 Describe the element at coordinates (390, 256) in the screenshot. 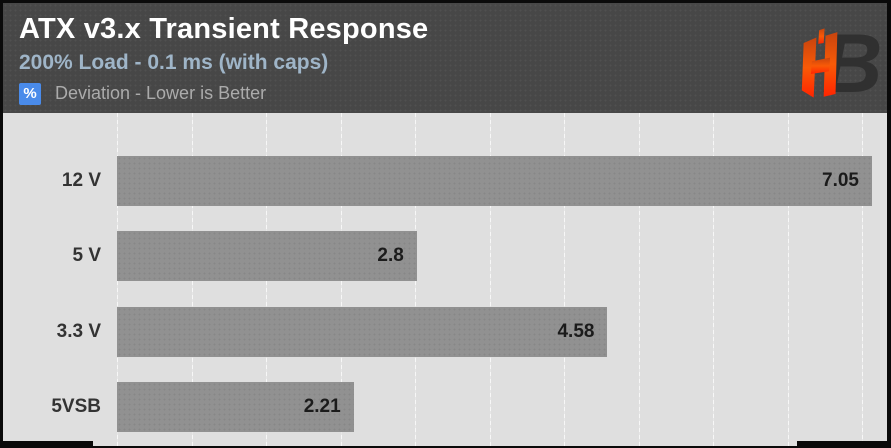

I see `value-label: 2.8` at that location.